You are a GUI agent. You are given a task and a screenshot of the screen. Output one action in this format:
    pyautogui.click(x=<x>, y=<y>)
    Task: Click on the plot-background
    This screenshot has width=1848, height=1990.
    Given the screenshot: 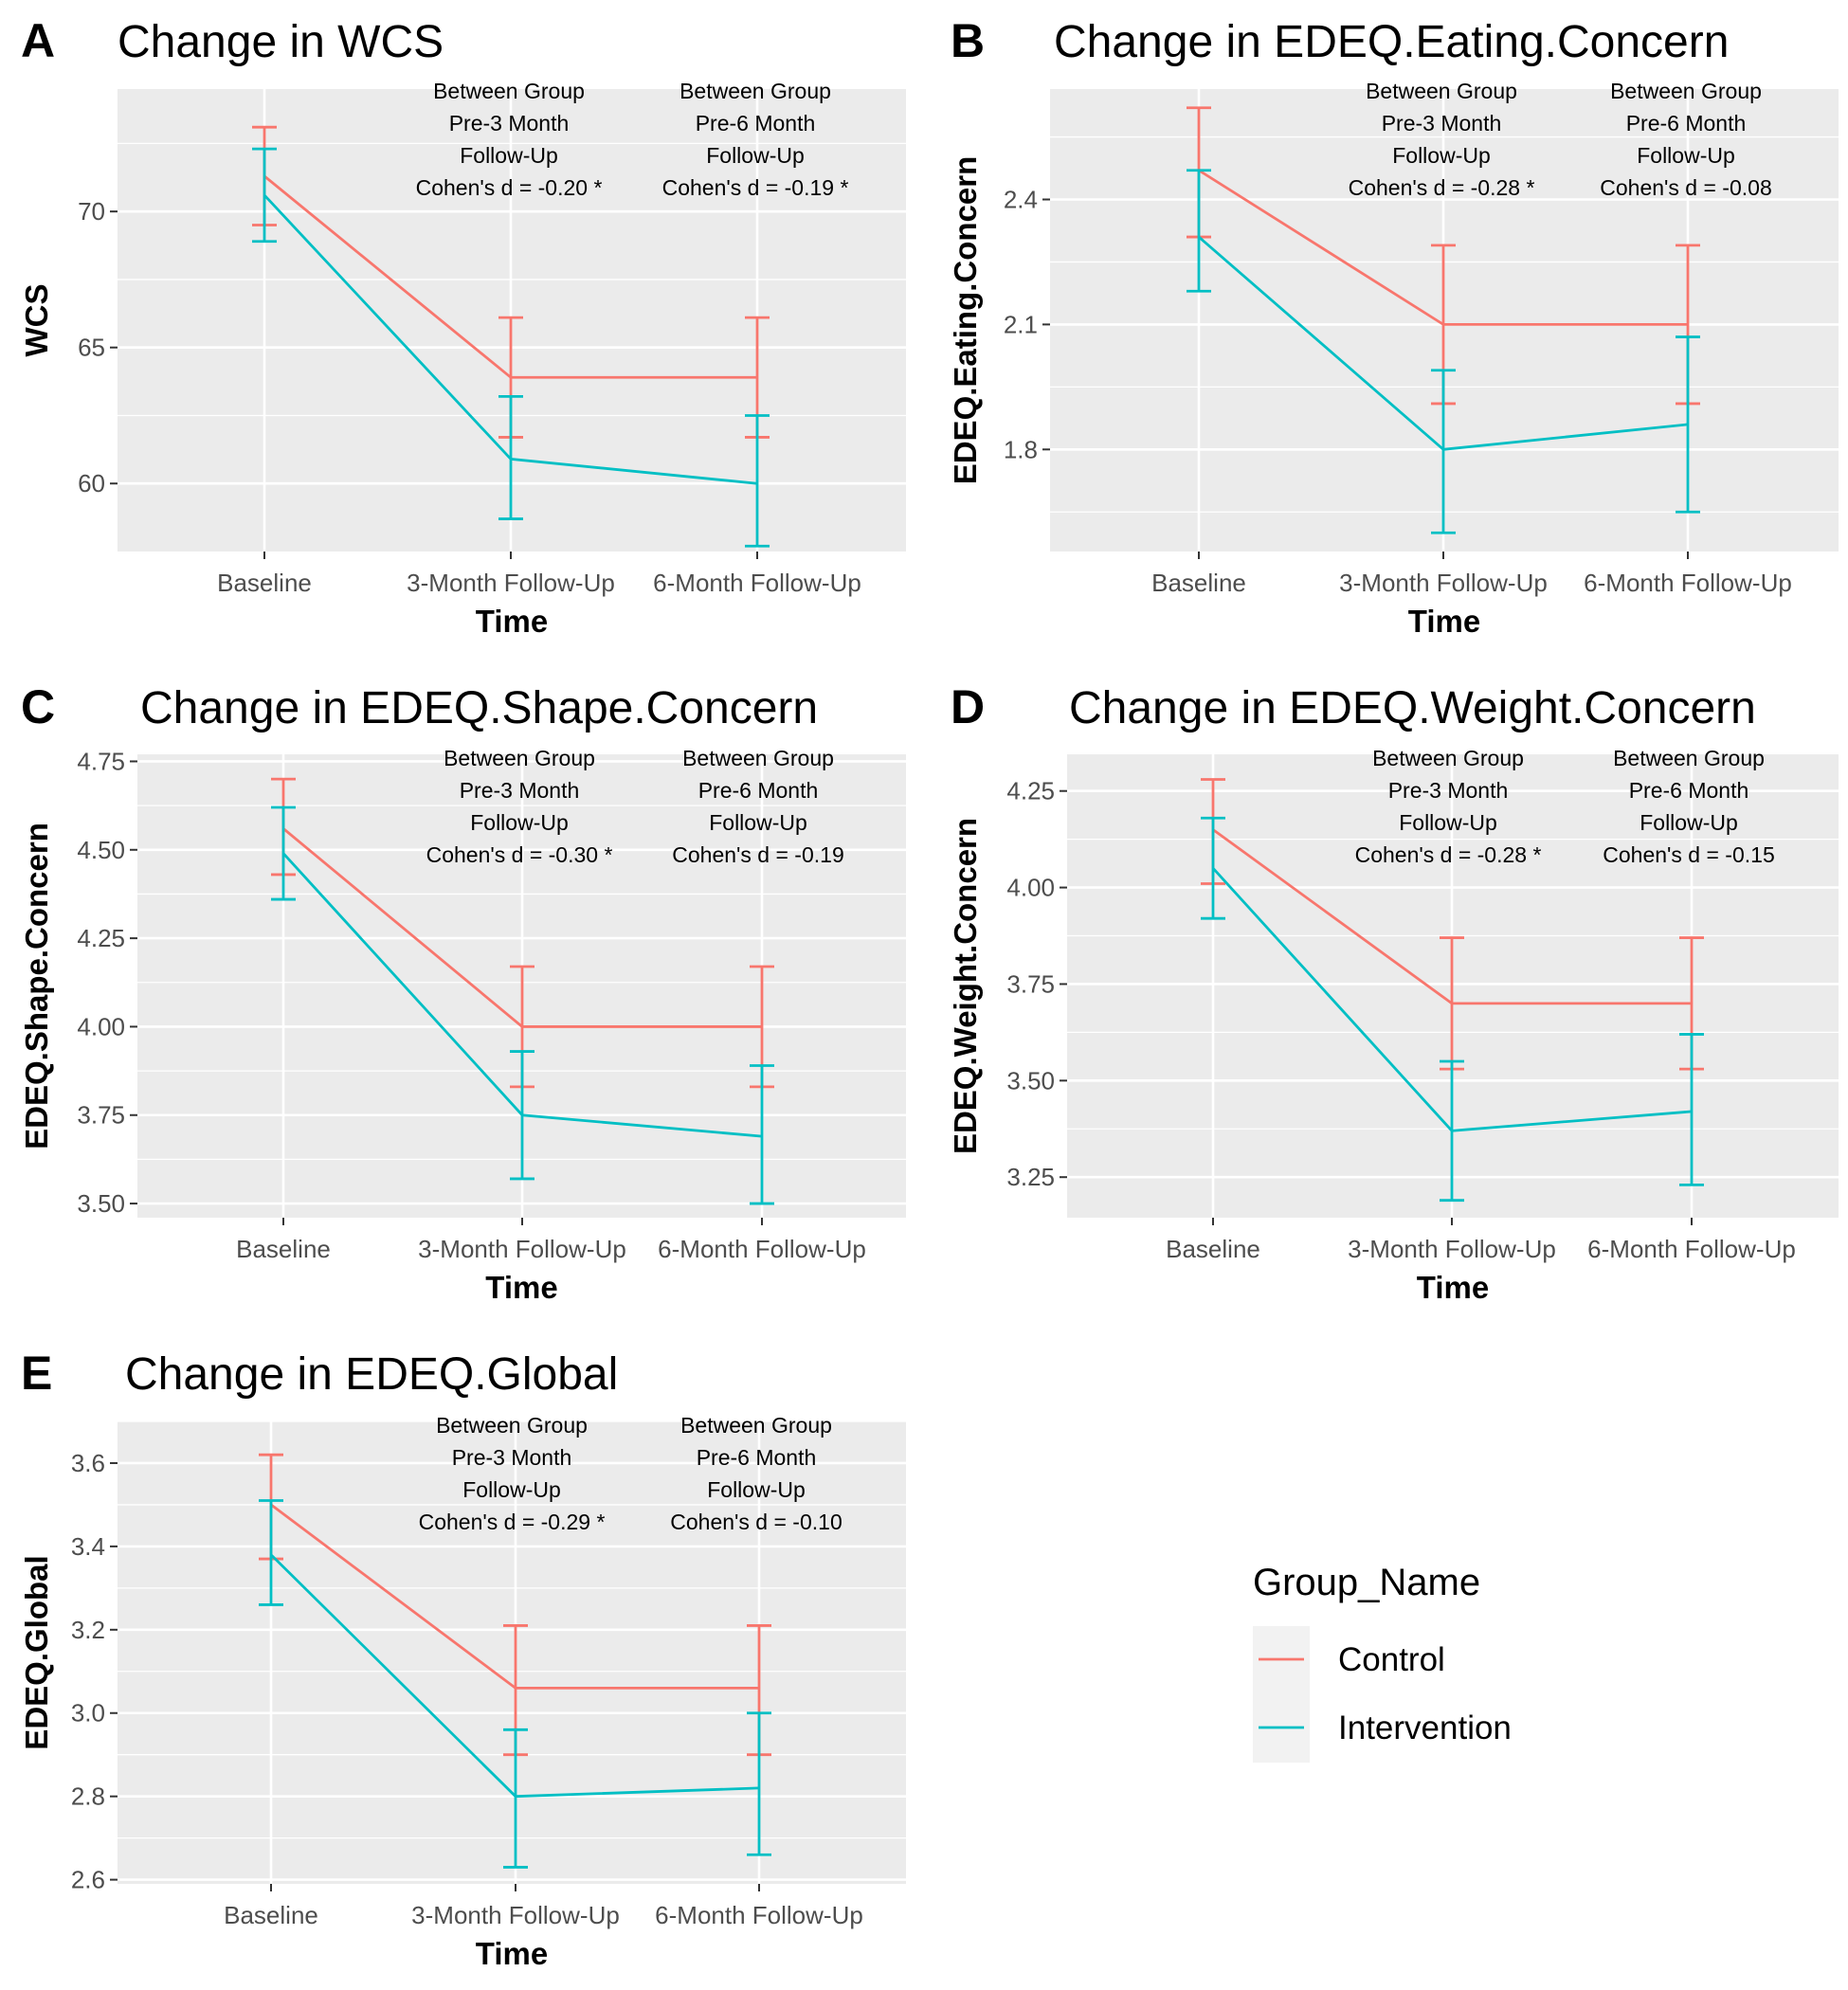 What is the action you would take?
    pyautogui.click(x=512, y=1652)
    